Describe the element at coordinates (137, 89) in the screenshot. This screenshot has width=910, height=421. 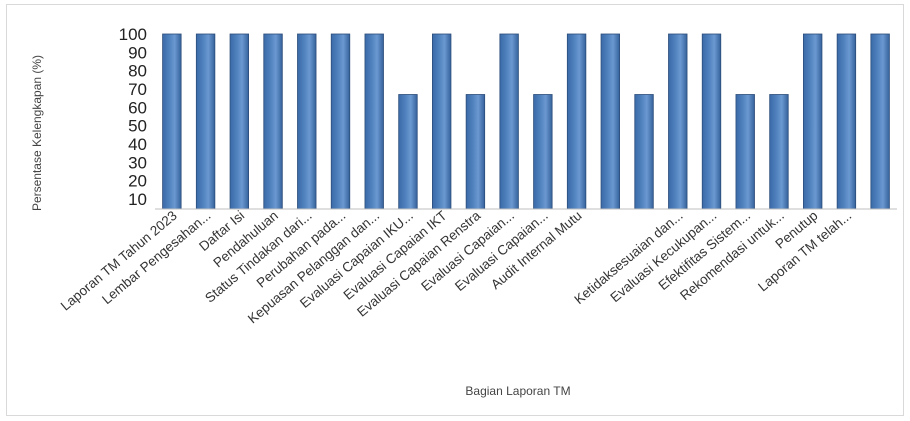
I see `y-tick-label: 70` at that location.